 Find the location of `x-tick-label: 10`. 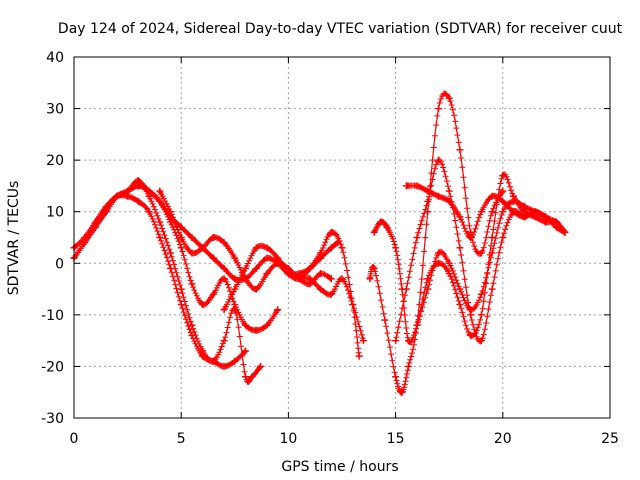

x-tick-label: 10 is located at coordinates (288, 439).